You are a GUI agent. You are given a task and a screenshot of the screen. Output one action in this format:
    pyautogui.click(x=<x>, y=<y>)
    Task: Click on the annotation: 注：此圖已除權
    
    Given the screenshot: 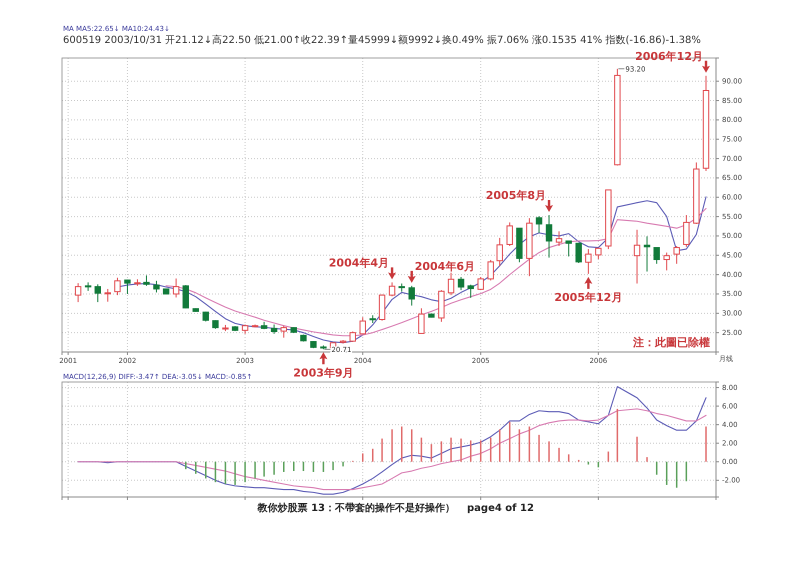 What is the action you would take?
    pyautogui.click(x=671, y=342)
    